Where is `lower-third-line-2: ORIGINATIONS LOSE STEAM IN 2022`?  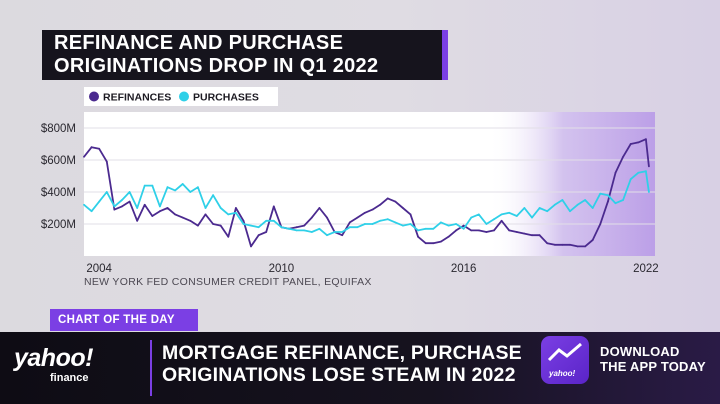
lower-third-line-2: ORIGINATIONS LOSE STEAM IN 2022 is located at coordinates (339, 375).